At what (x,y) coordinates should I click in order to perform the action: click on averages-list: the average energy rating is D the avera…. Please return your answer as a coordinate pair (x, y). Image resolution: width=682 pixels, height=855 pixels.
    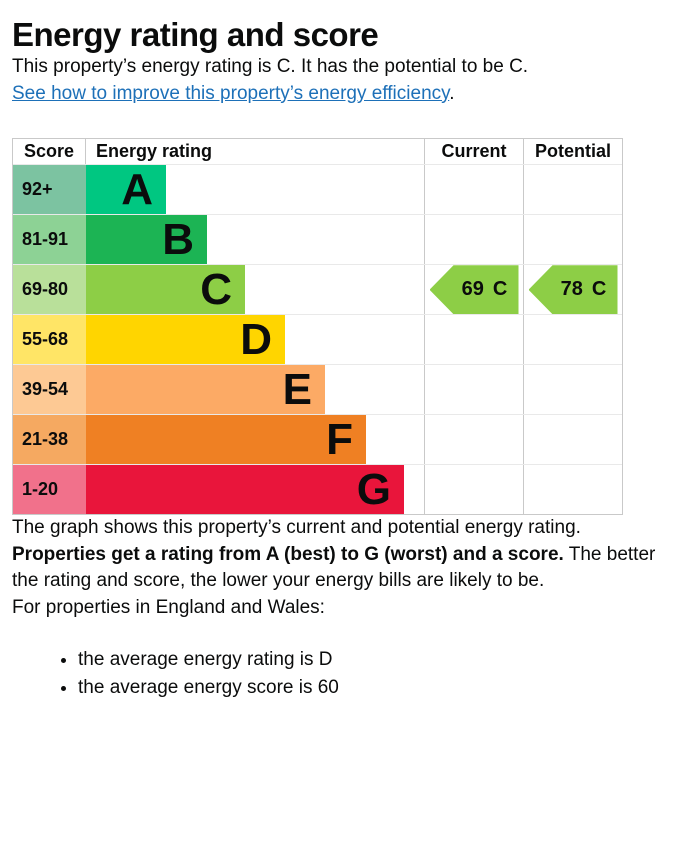
    Looking at the image, I should click on (340, 674).